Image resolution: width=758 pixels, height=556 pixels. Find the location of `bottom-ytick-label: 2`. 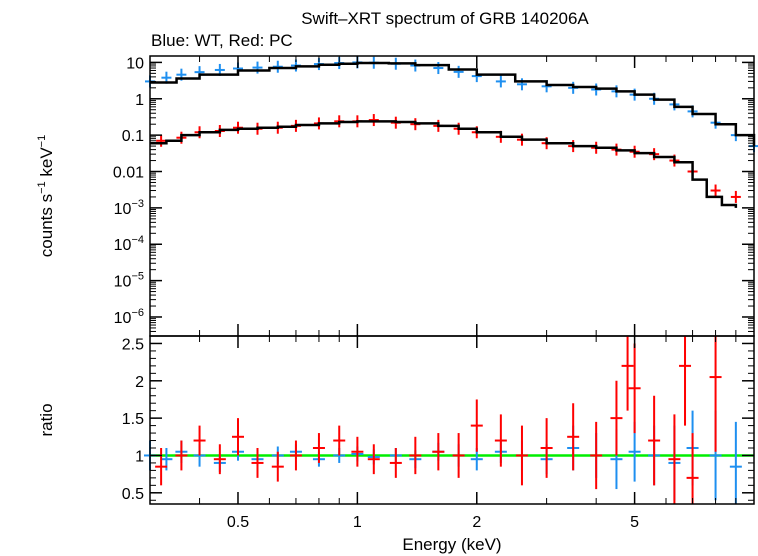

bottom-ytick-label: 2 is located at coordinates (139, 382).